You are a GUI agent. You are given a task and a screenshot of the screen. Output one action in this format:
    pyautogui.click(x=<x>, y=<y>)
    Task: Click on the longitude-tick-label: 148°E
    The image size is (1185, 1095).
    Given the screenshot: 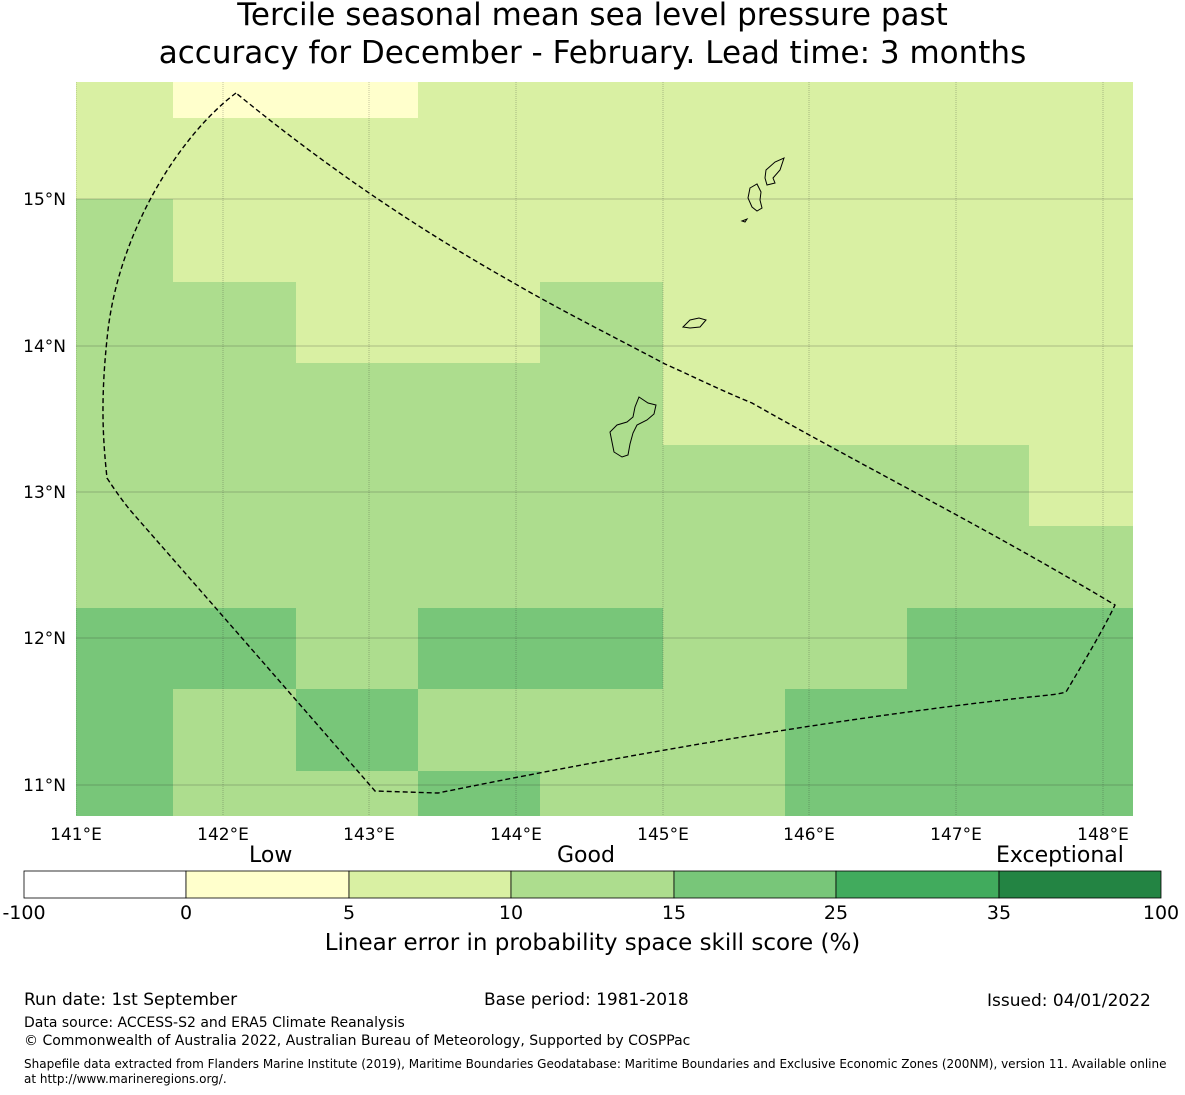 What is the action you would take?
    pyautogui.click(x=1103, y=835)
    